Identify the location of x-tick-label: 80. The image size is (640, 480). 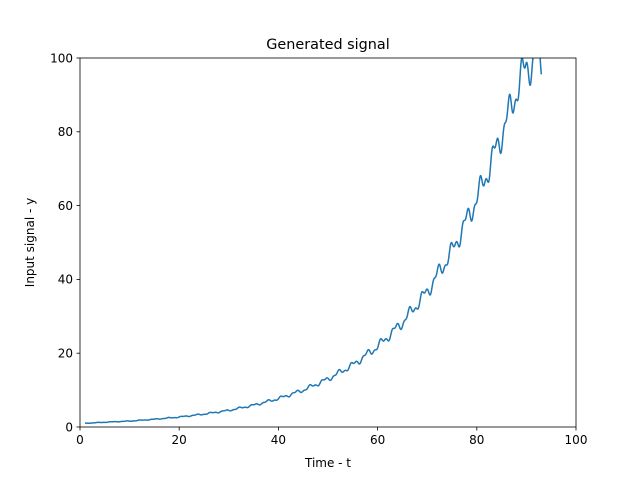
(476, 440).